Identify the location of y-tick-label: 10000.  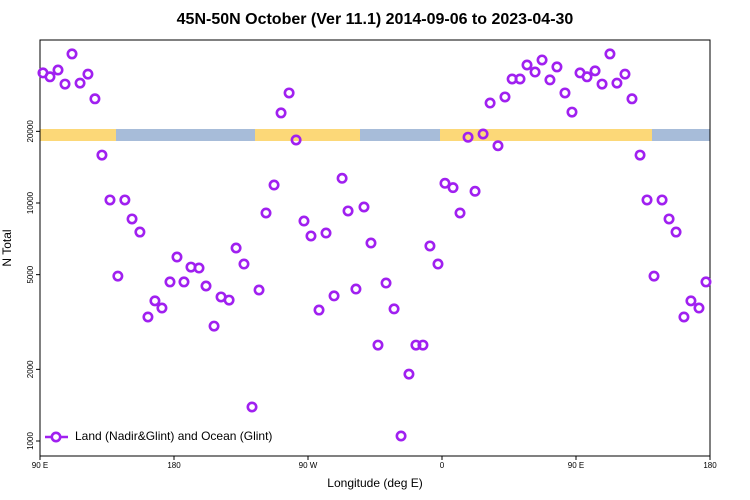
(30, 202).